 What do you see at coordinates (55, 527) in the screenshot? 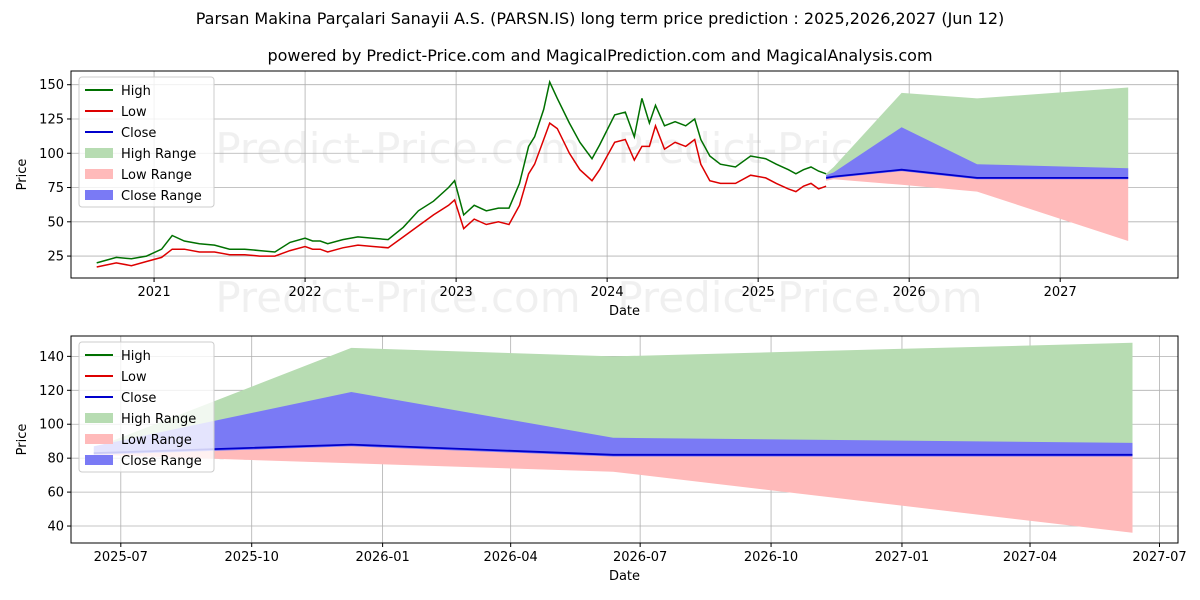
I see `y-tick-label: 40` at bounding box center [55, 527].